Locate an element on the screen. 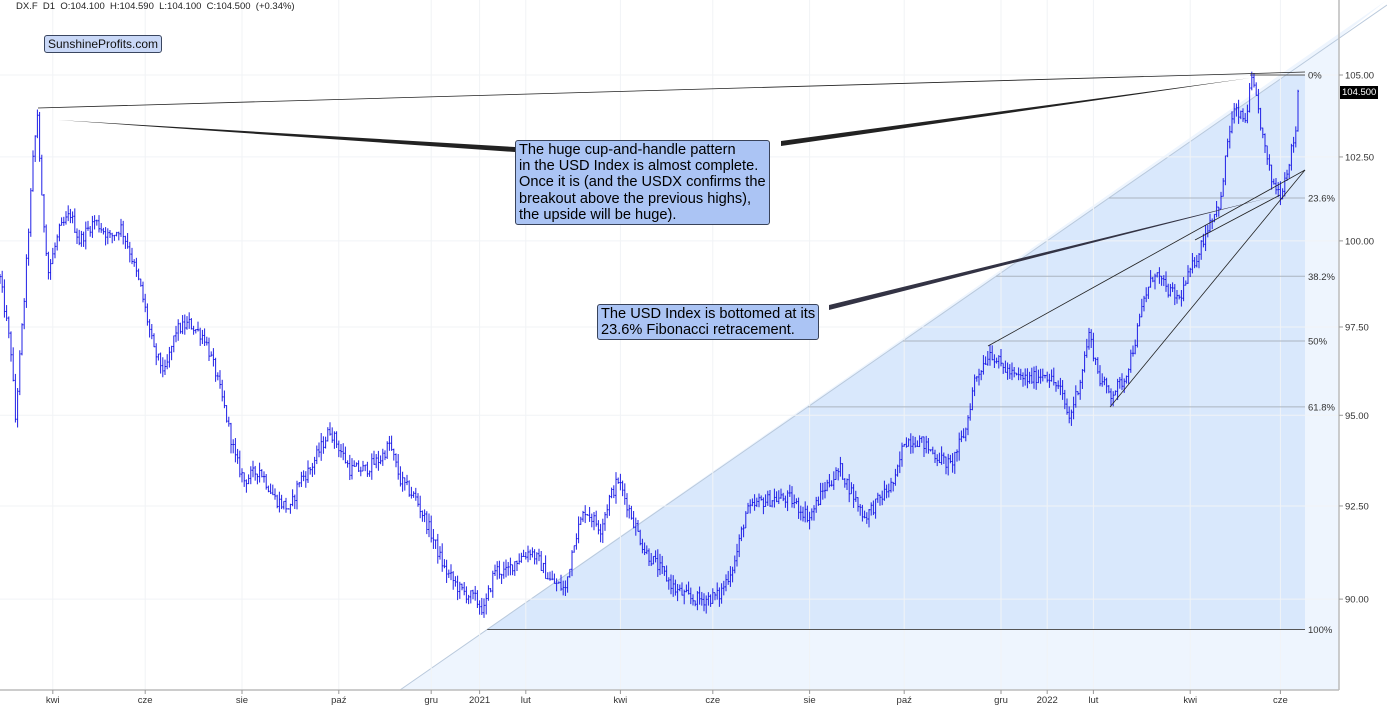 Image resolution: width=1387 pixels, height=707 pixels. fib-level-label: 38.2% is located at coordinates (1321, 277).